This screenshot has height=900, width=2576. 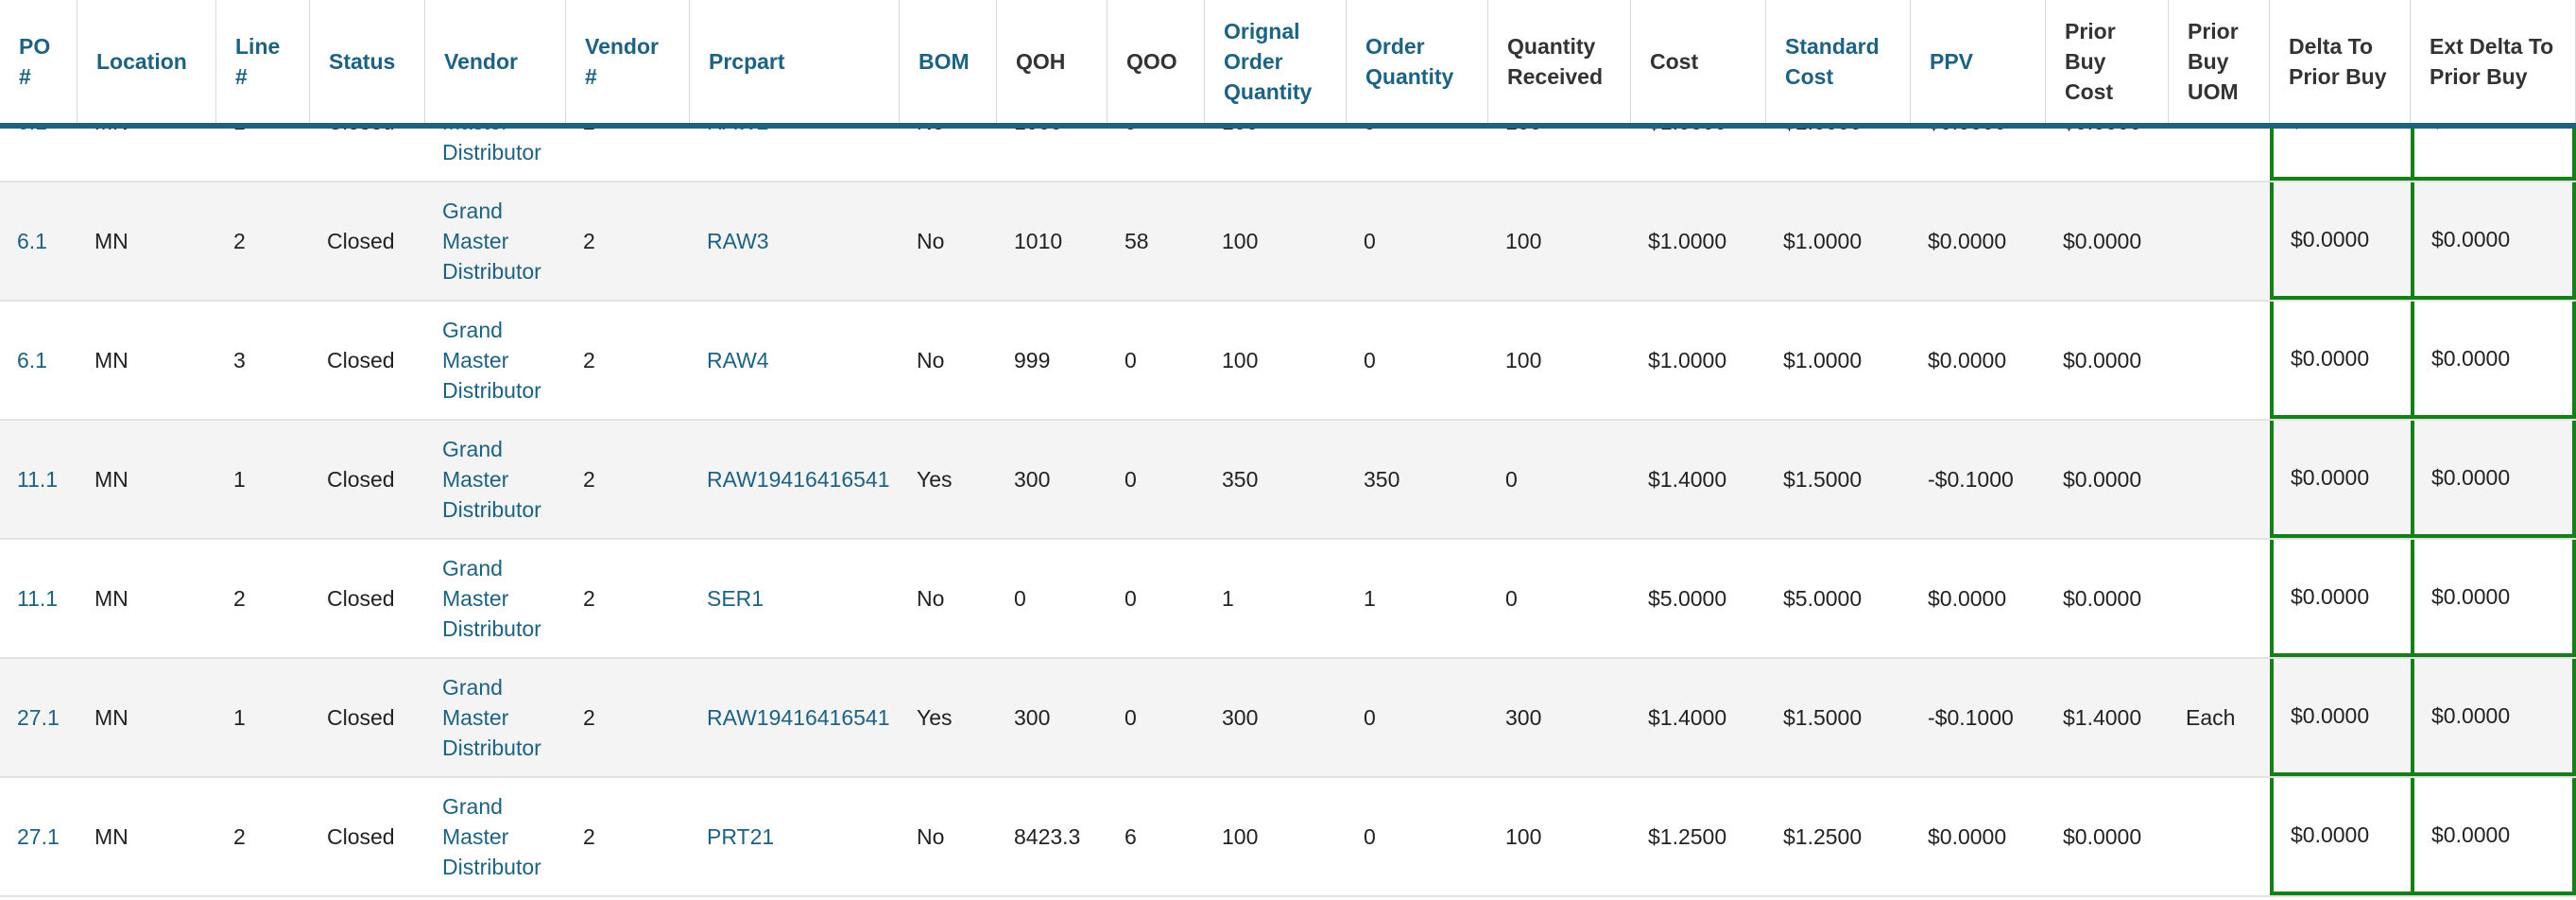 What do you see at coordinates (1687, 360) in the screenshot?
I see `cost-value: $1.0000` at bounding box center [1687, 360].